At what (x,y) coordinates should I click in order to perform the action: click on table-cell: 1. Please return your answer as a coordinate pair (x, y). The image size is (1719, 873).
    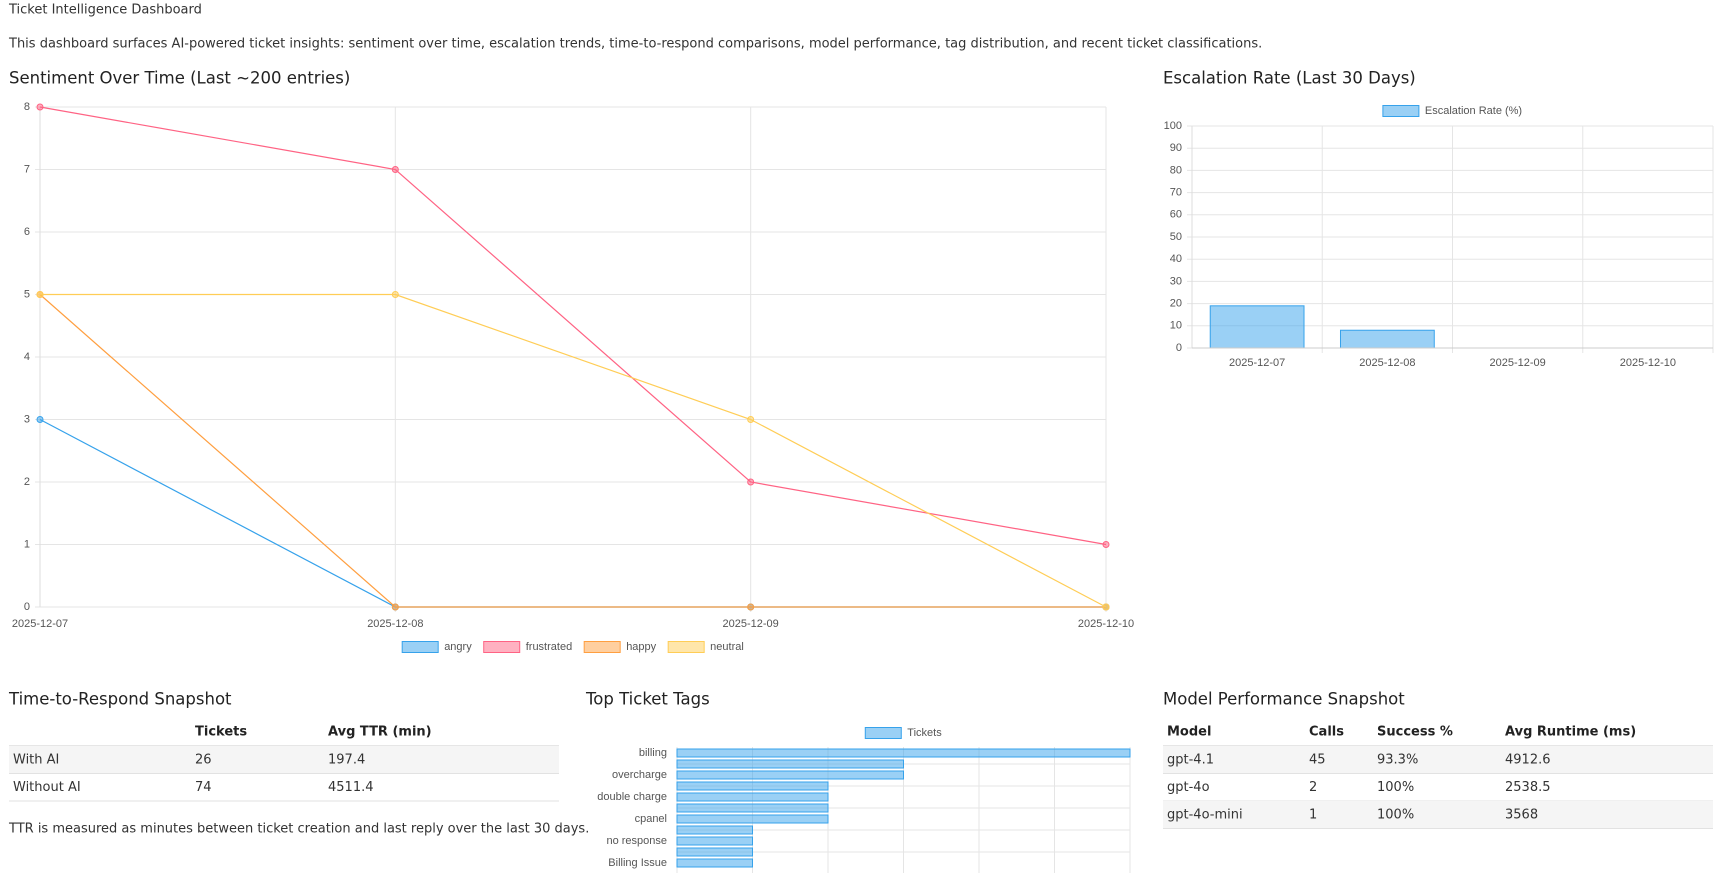
    Looking at the image, I should click on (1313, 815).